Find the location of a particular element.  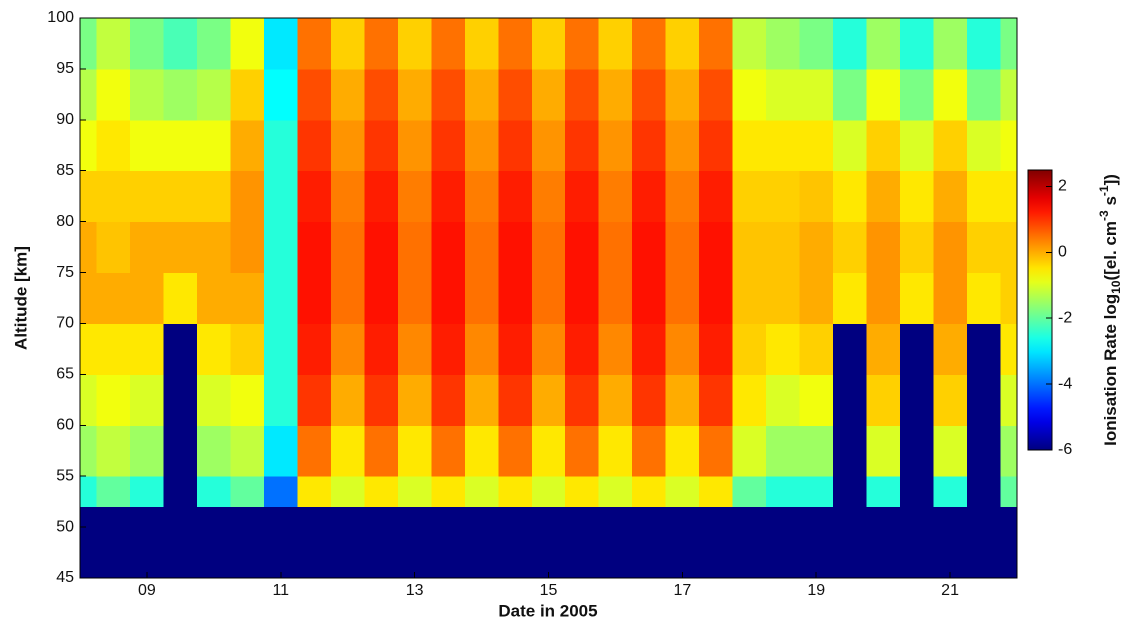

x-tick-label: 13 is located at coordinates (415, 590).